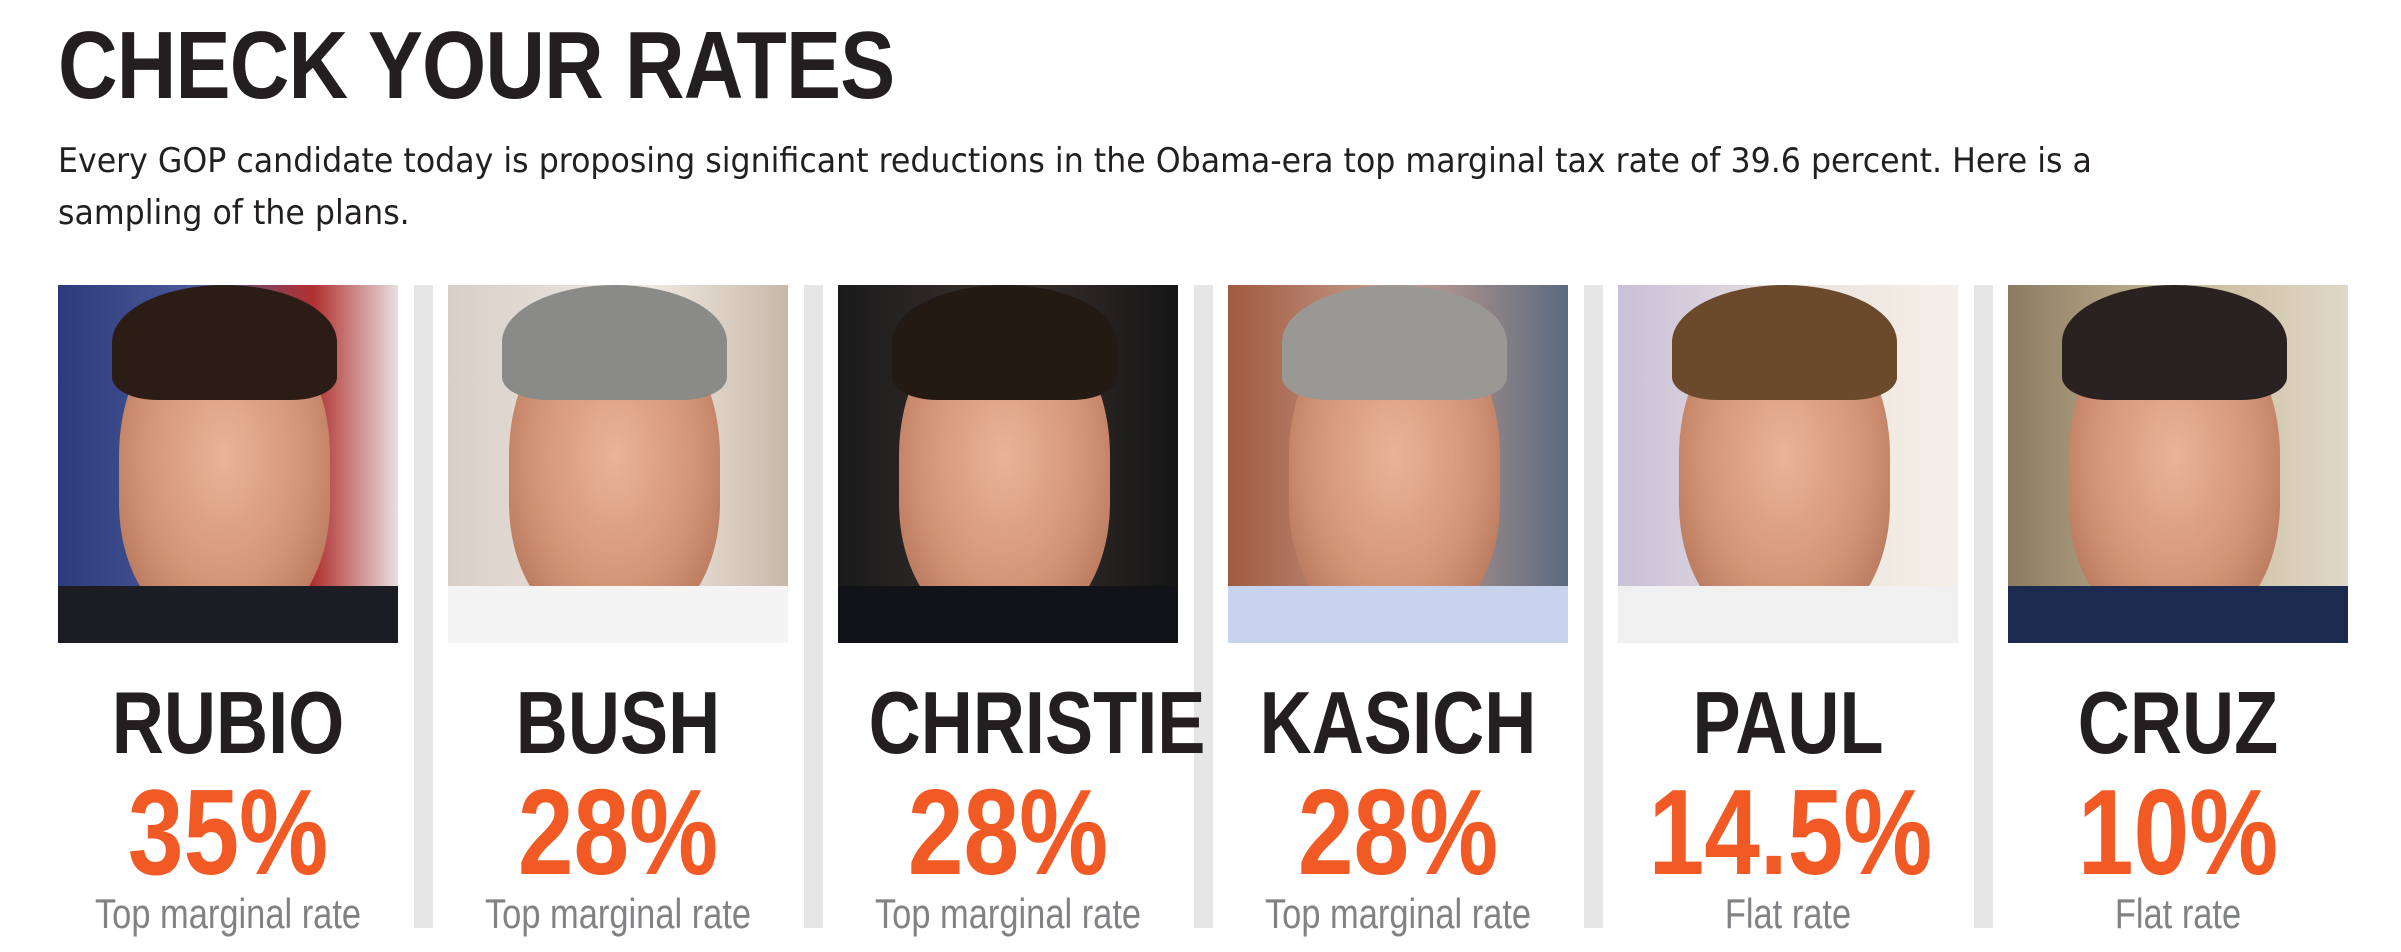 Image resolution: width=2401 pixels, height=952 pixels. Describe the element at coordinates (228, 722) in the screenshot. I see `candidate-name: RUBIO` at that location.